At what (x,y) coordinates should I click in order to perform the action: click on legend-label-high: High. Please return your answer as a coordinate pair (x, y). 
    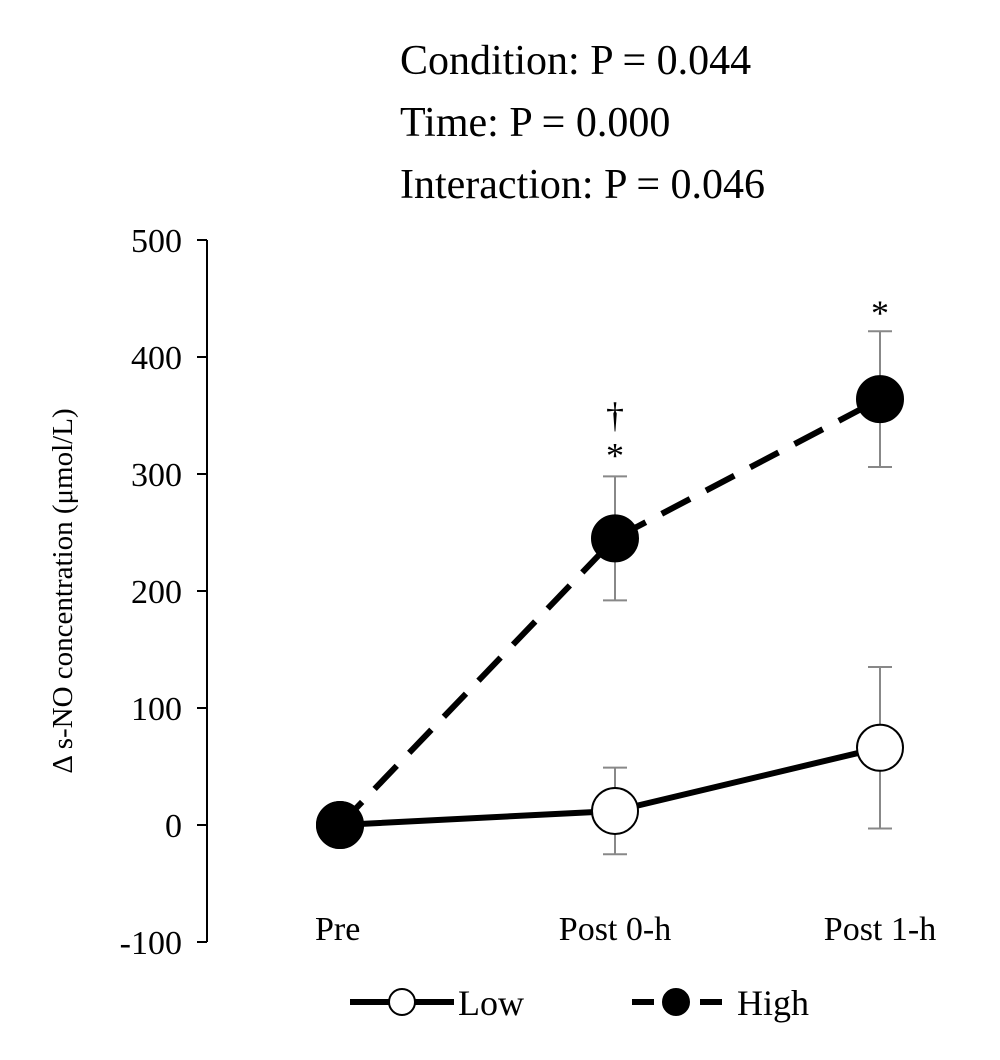
    Looking at the image, I should click on (773, 1003).